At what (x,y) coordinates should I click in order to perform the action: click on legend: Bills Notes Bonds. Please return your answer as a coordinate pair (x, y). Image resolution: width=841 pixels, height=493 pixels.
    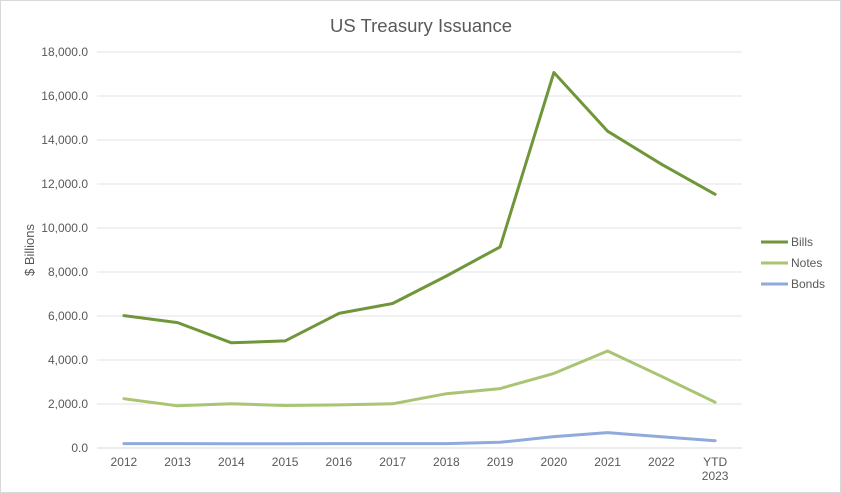
    Looking at the image, I should click on (793, 263).